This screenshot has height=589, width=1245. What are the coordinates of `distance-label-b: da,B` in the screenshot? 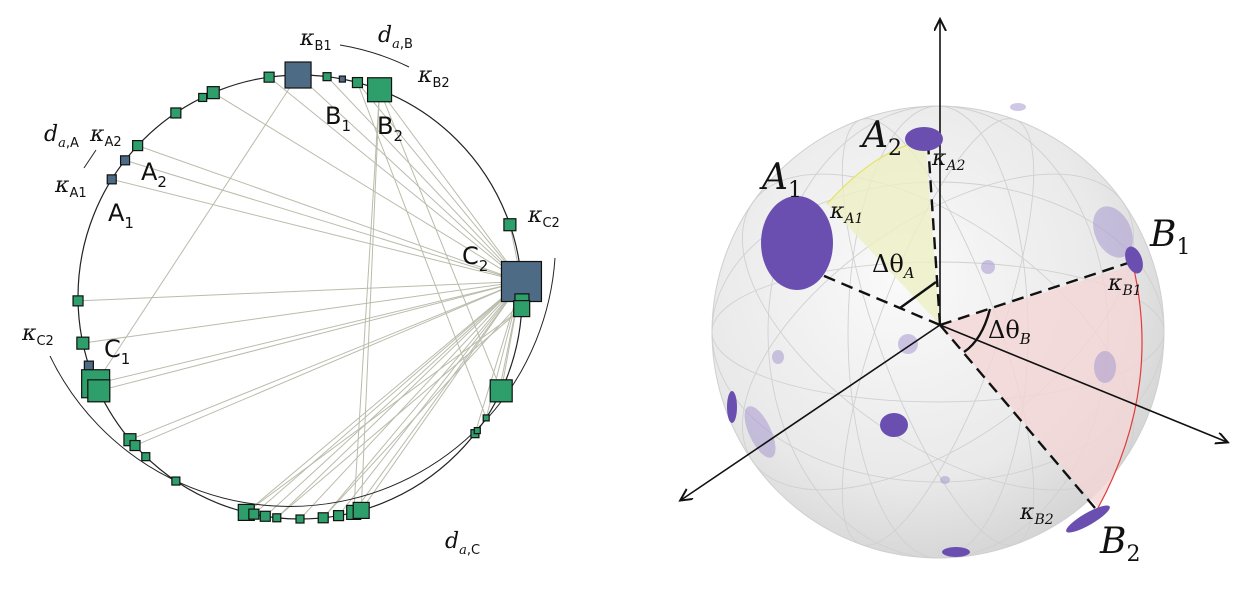 It's located at (395, 37).